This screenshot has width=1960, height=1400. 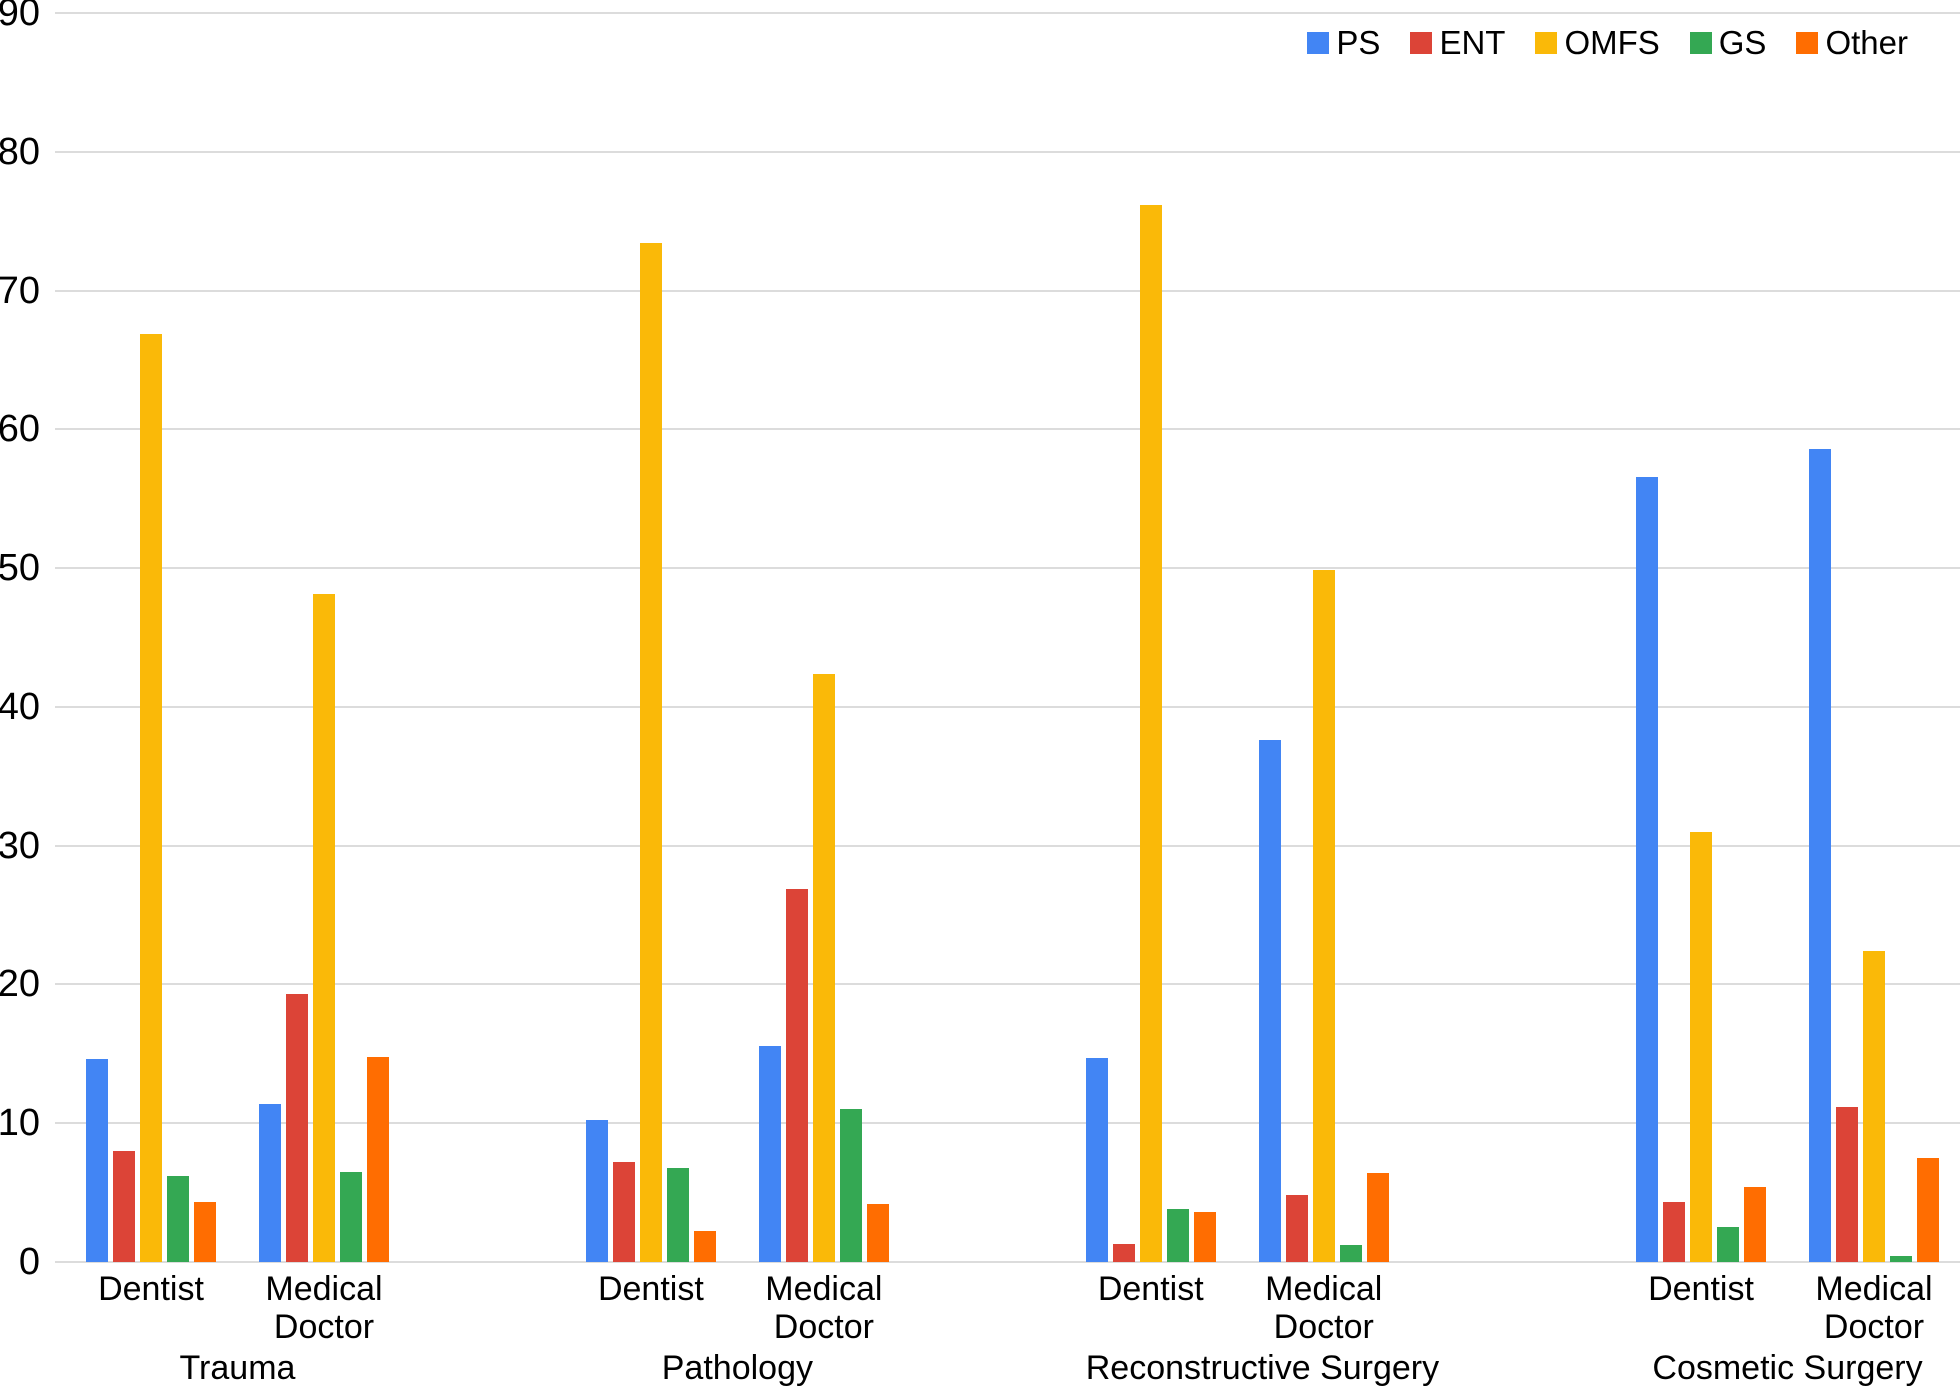 What do you see at coordinates (20, 17) in the screenshot?
I see `y-axis-tick-label: 90` at bounding box center [20, 17].